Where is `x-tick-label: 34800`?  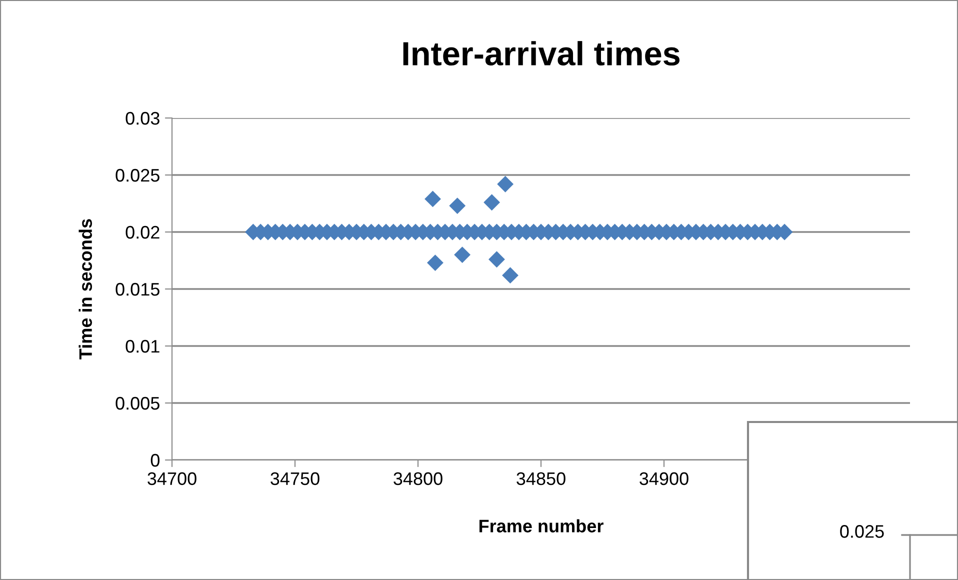
x-tick-label: 34800 is located at coordinates (418, 479).